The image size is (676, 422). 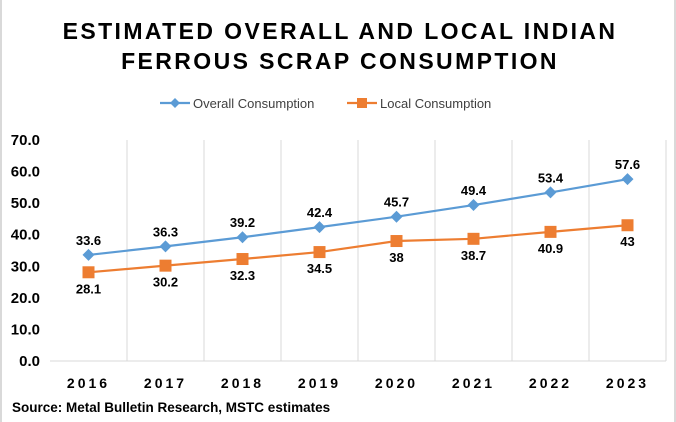 What do you see at coordinates (550, 248) in the screenshot?
I see `data-label: 40.9` at bounding box center [550, 248].